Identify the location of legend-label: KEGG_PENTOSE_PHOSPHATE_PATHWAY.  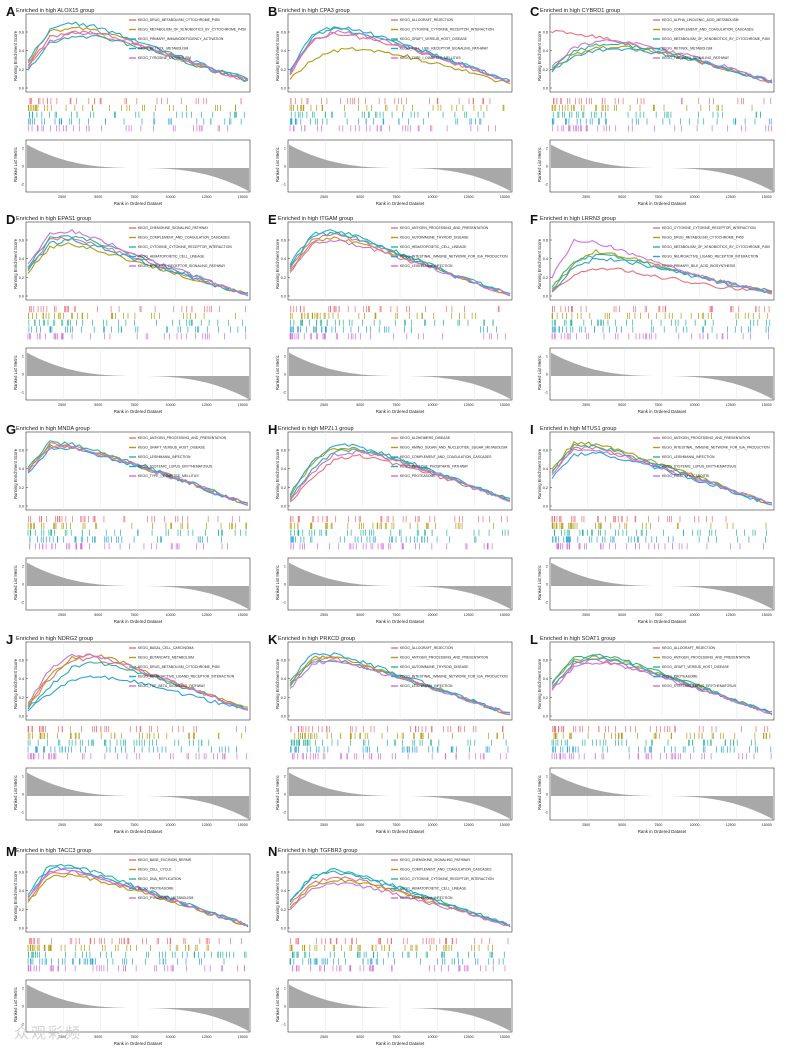
(434, 467).